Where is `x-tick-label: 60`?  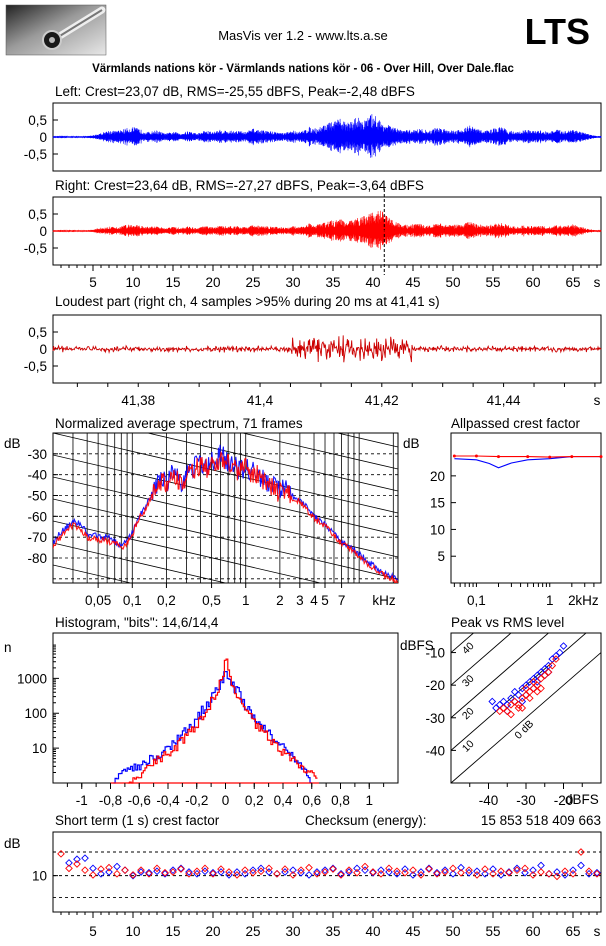
x-tick-label: 60 is located at coordinates (532, 282).